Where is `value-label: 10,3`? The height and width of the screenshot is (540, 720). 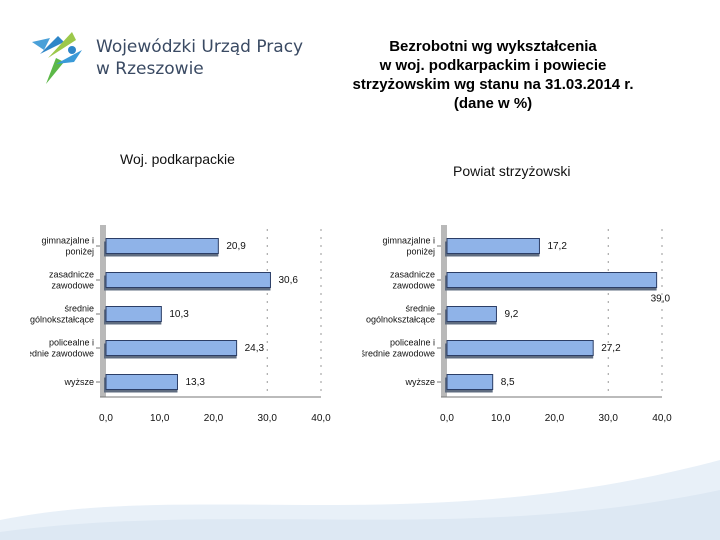 value-label: 10,3 is located at coordinates (179, 314).